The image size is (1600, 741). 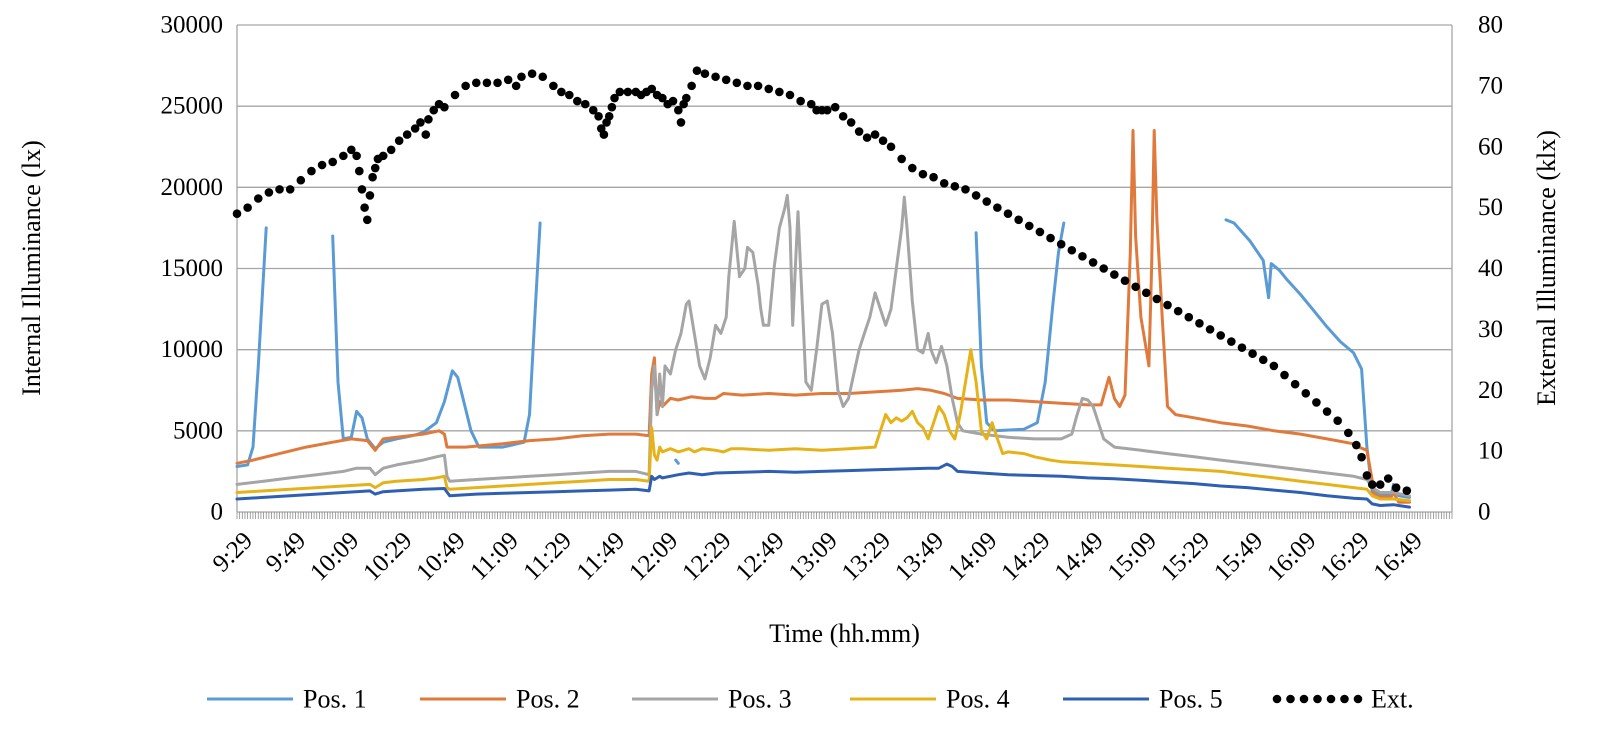 What do you see at coordinates (335, 699) in the screenshot?
I see `legend-label-pos-1: Pos. 1` at bounding box center [335, 699].